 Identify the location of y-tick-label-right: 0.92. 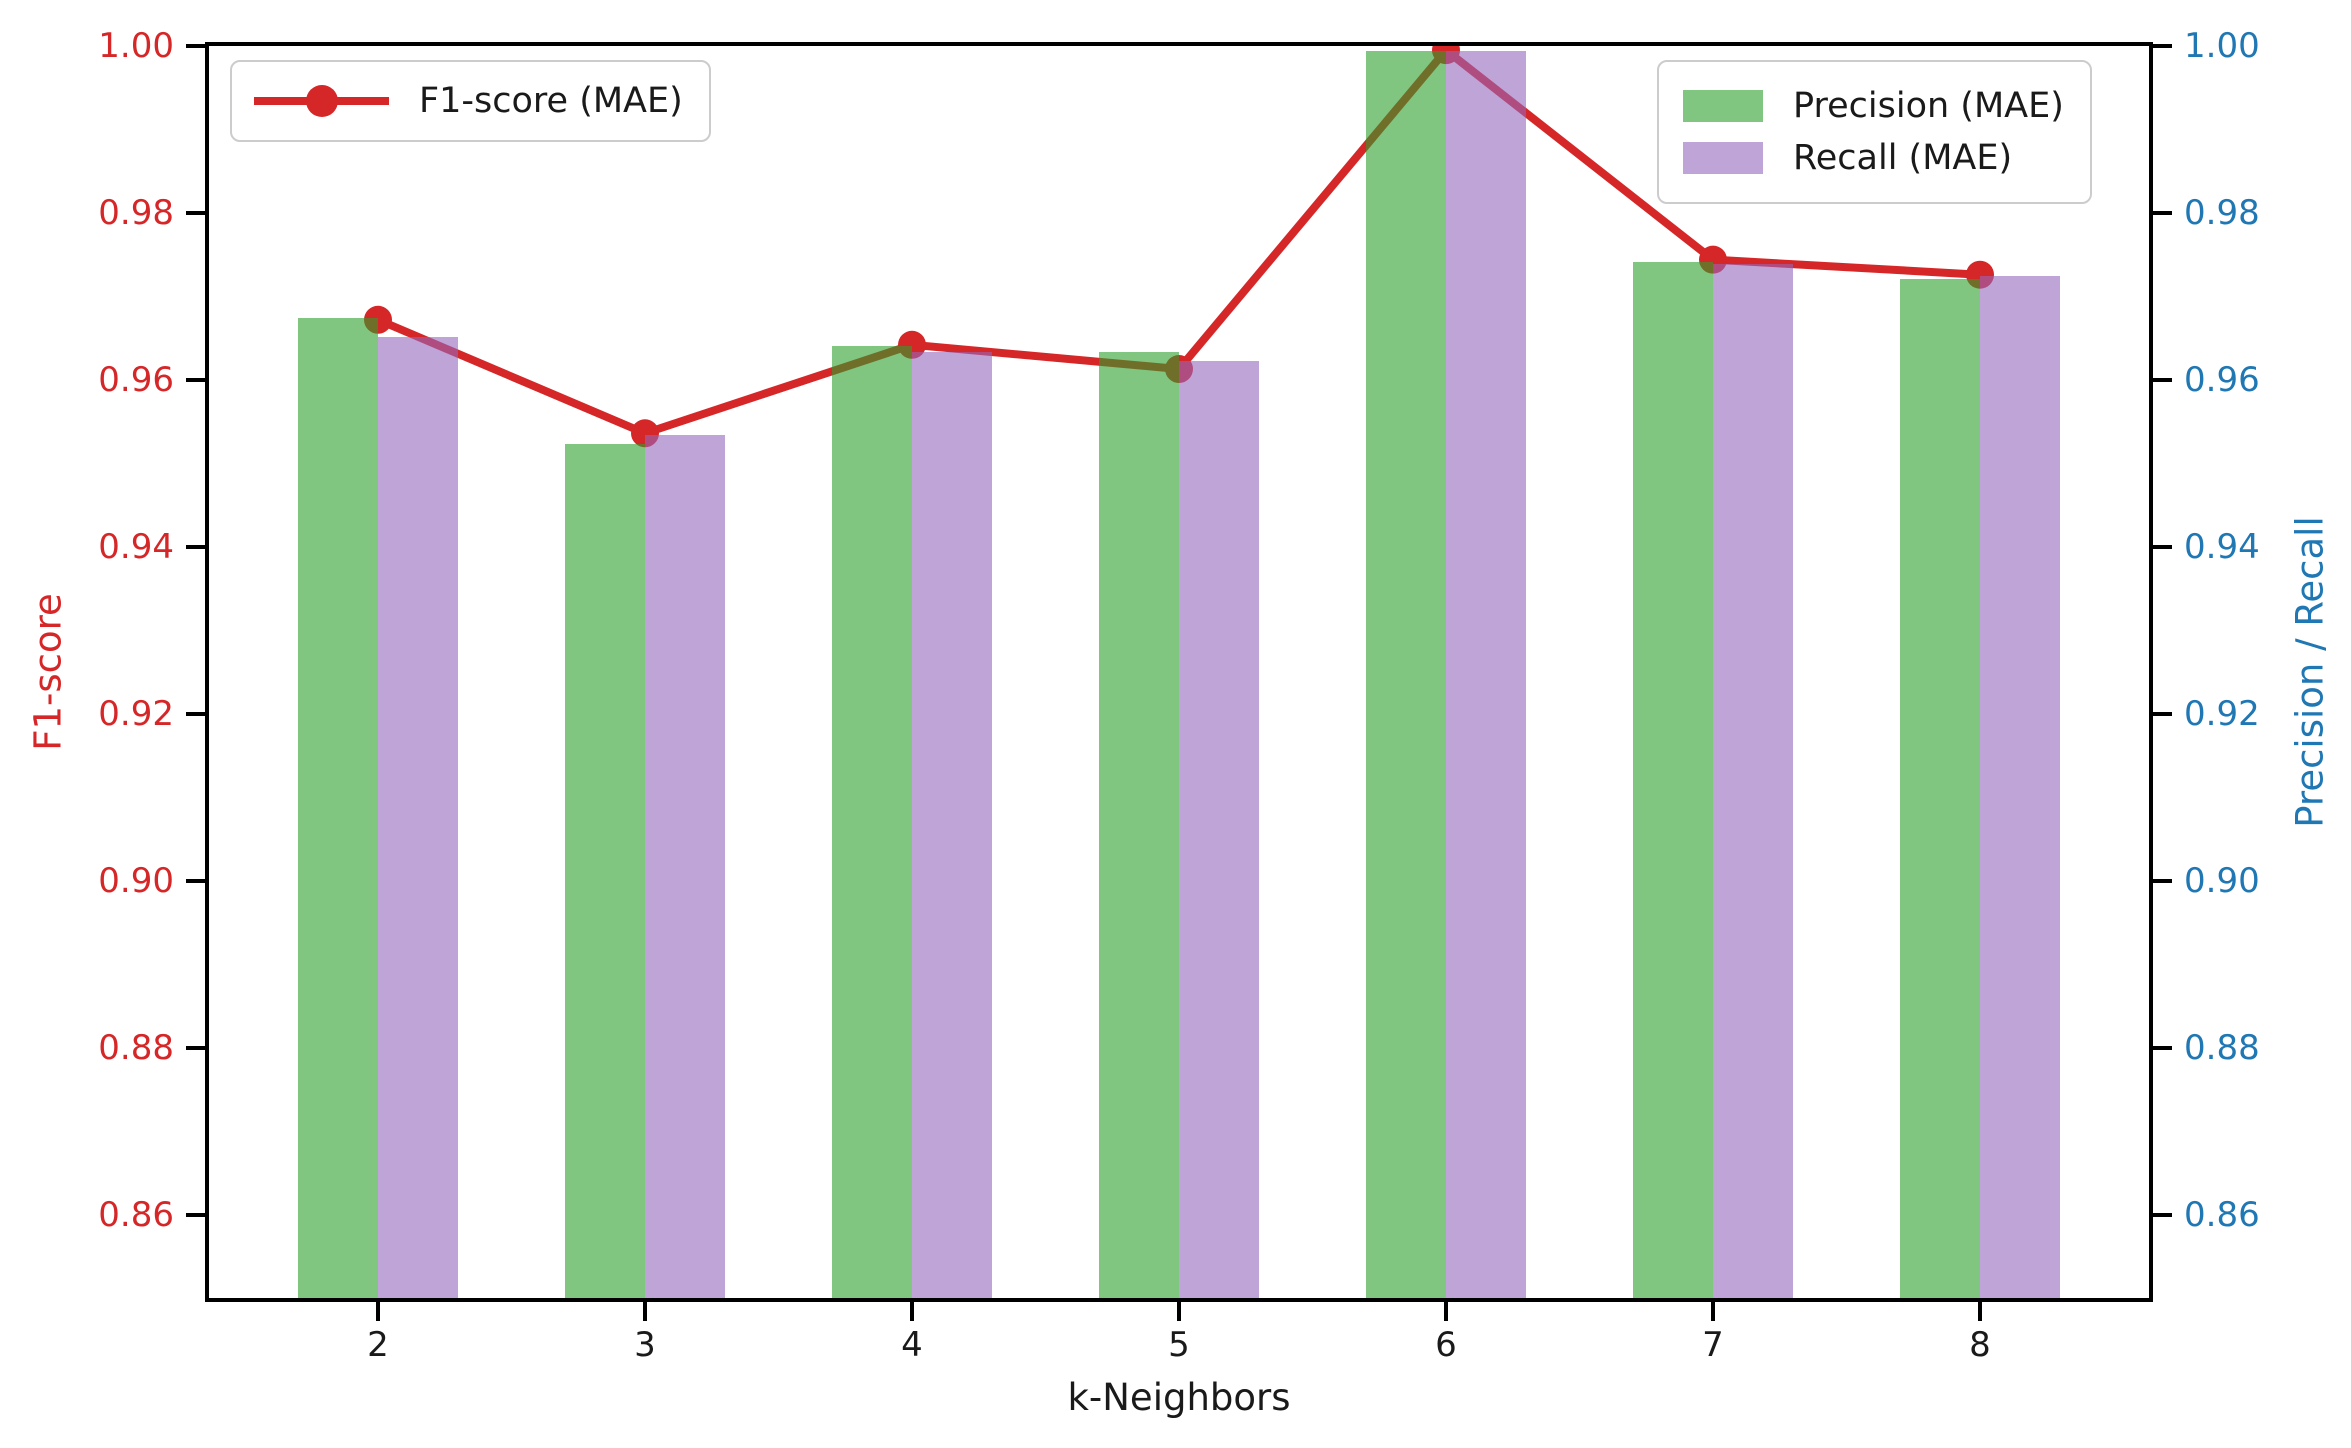
(2222, 713).